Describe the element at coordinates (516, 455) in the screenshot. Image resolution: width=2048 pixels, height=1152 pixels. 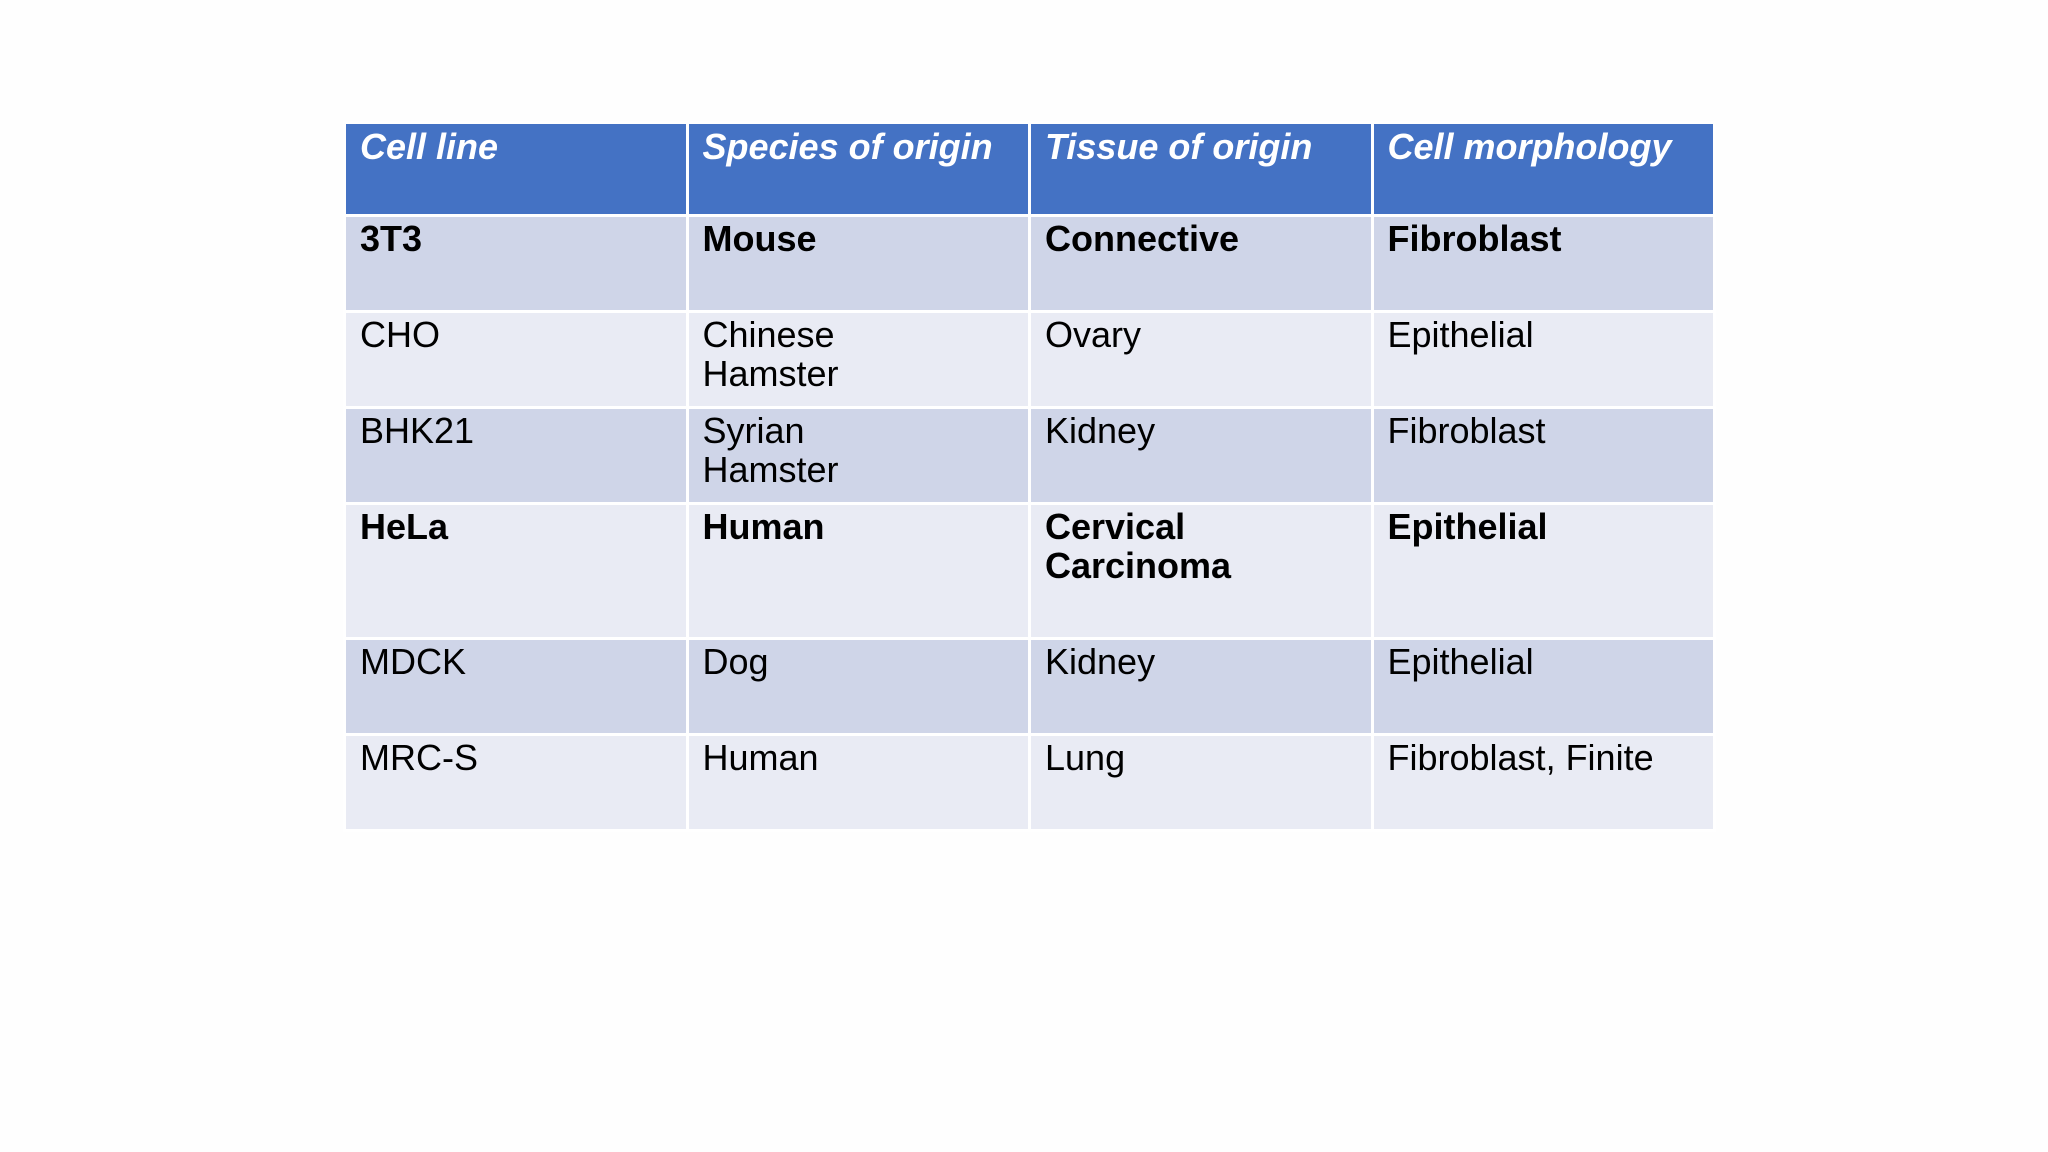
I see `cell-line: BHK21` at that location.